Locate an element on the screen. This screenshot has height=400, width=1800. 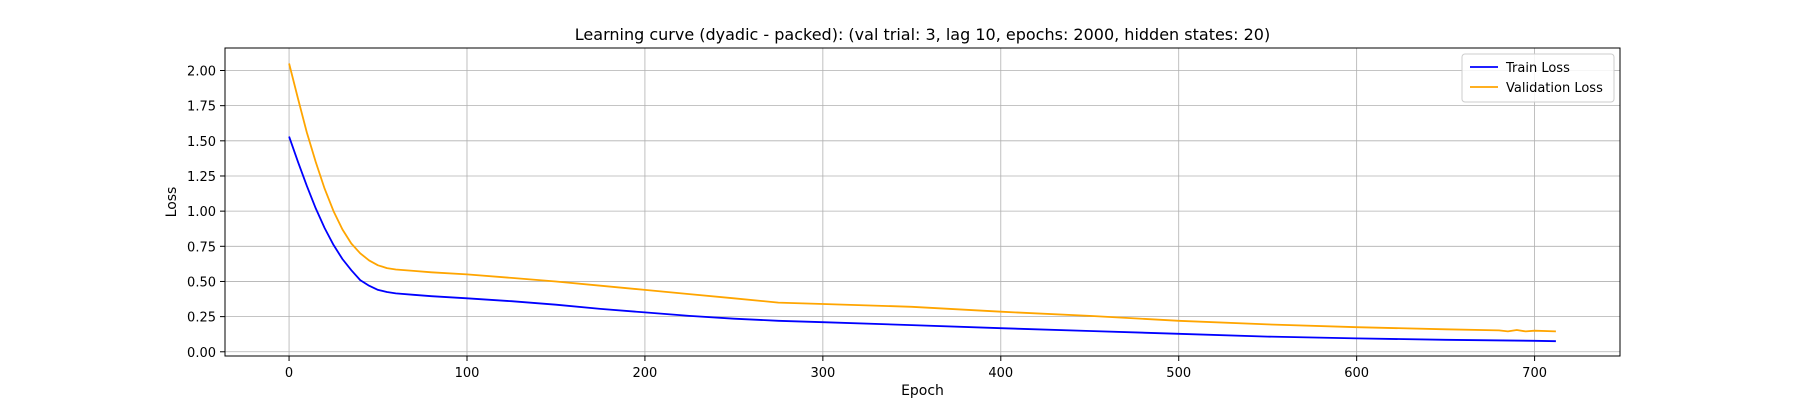
legend-entry-label: Validation Loss is located at coordinates (1554, 88).